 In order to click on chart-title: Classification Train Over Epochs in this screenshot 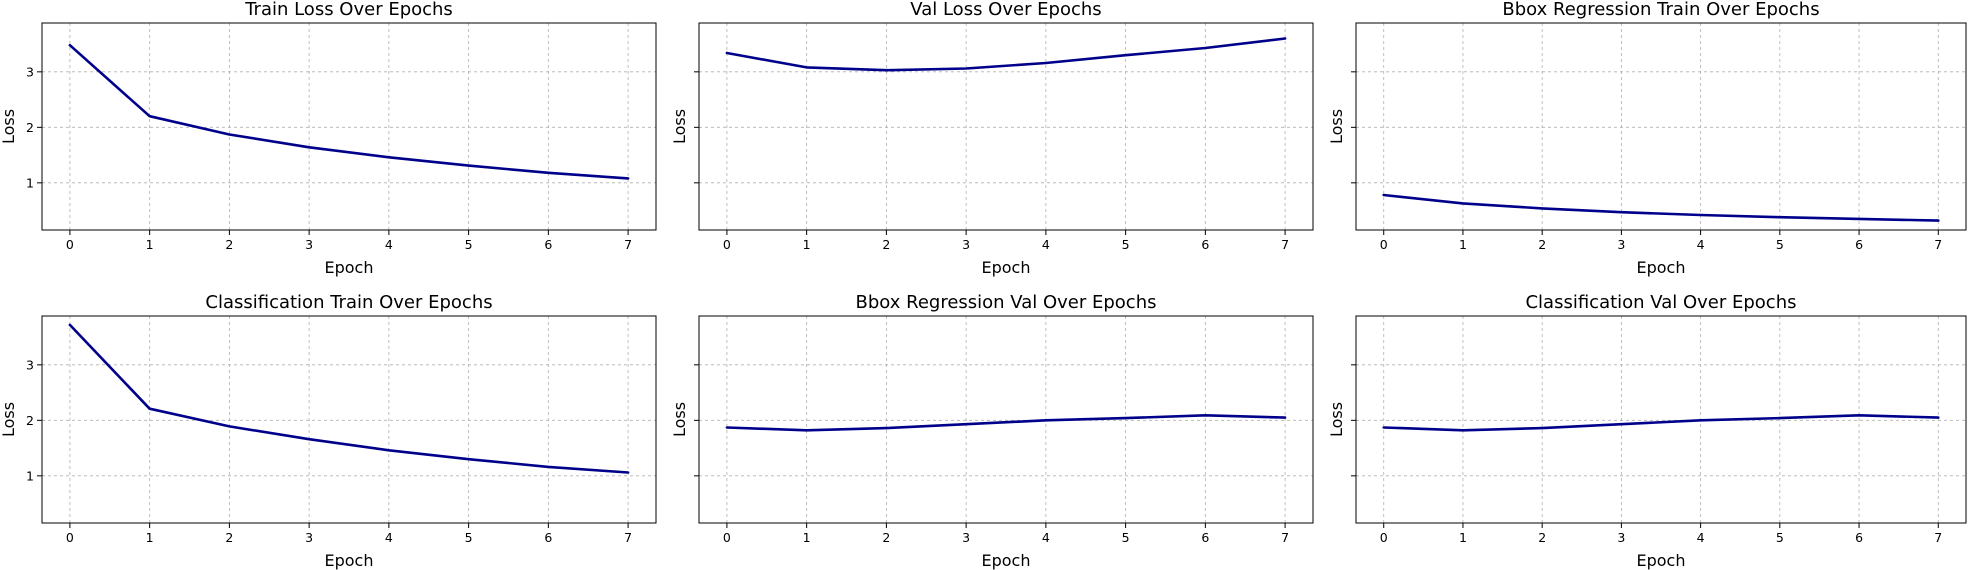, I will do `click(348, 302)`.